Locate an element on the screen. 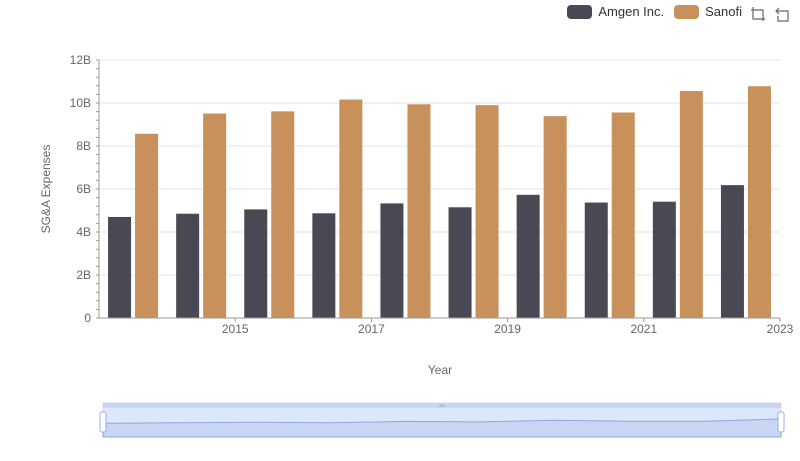 This screenshot has height=461, width=800. bar-sanofi-2014 is located at coordinates (147, 225).